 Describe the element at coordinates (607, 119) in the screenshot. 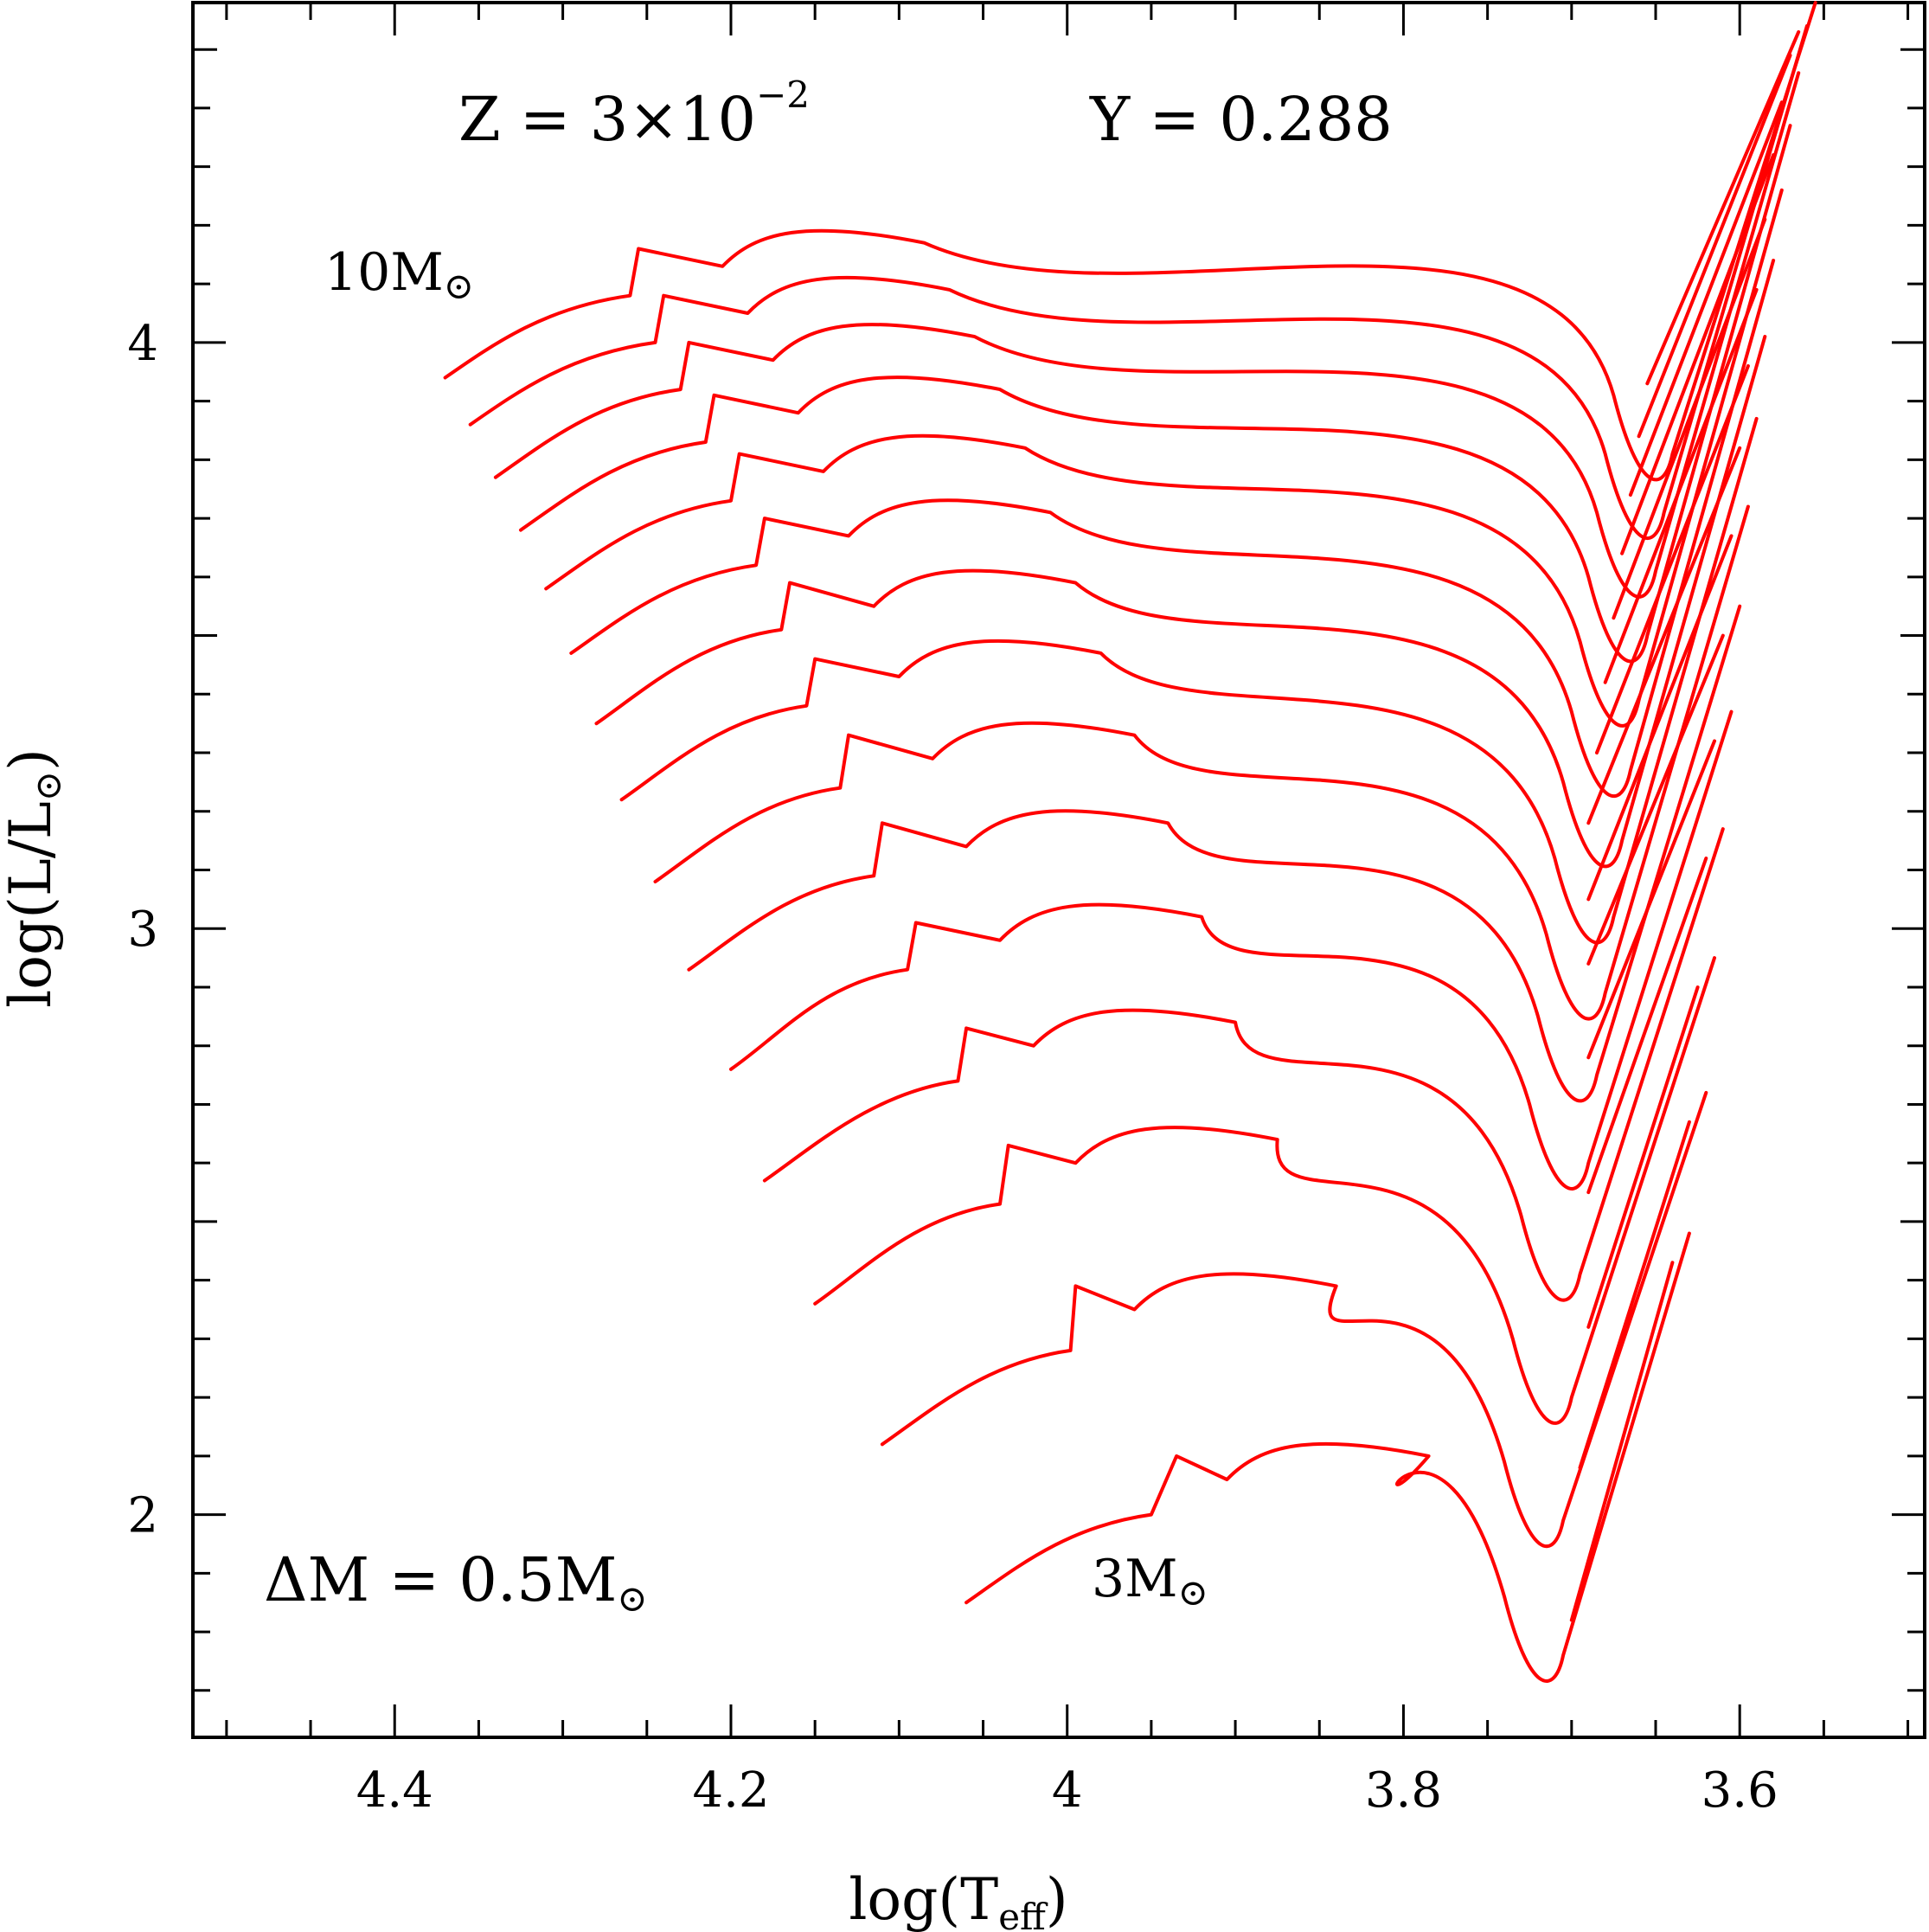

I see `metallicity-text: Z = 3×10` at that location.